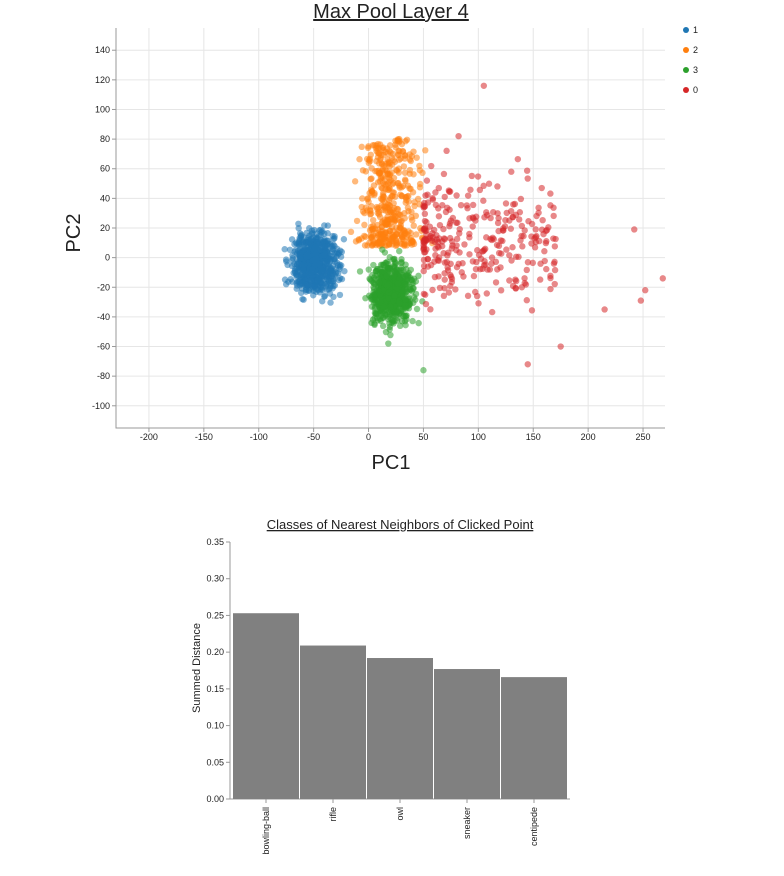 This screenshot has height=876, width=784. What do you see at coordinates (690, 90) in the screenshot?
I see `legend-item-0: 0` at bounding box center [690, 90].